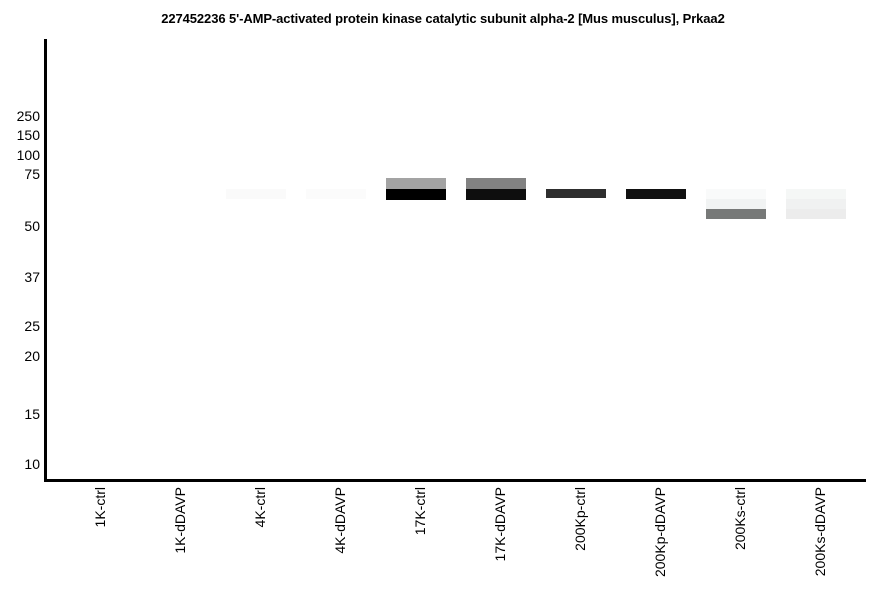  What do you see at coordinates (100, 507) in the screenshot?
I see `lane-label: 1K-ctrl` at bounding box center [100, 507].